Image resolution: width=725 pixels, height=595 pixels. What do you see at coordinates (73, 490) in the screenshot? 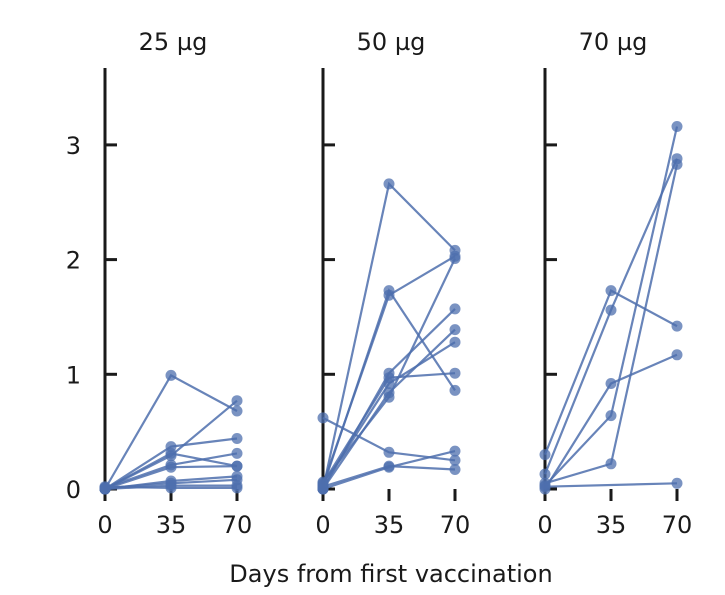
I see `y-tick-label: 0` at bounding box center [73, 490].